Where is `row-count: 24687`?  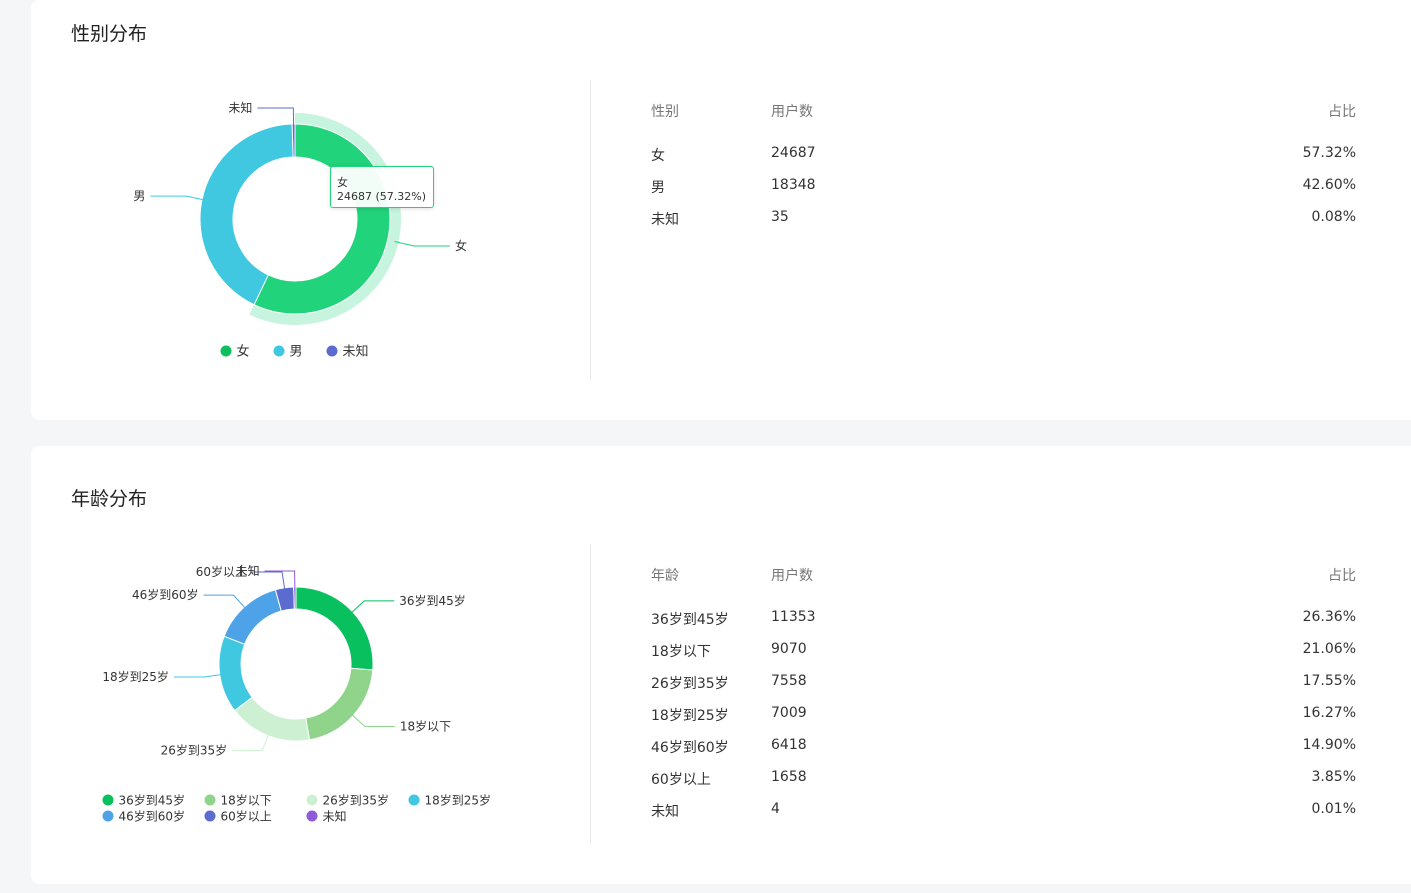
row-count: 24687 is located at coordinates (793, 153).